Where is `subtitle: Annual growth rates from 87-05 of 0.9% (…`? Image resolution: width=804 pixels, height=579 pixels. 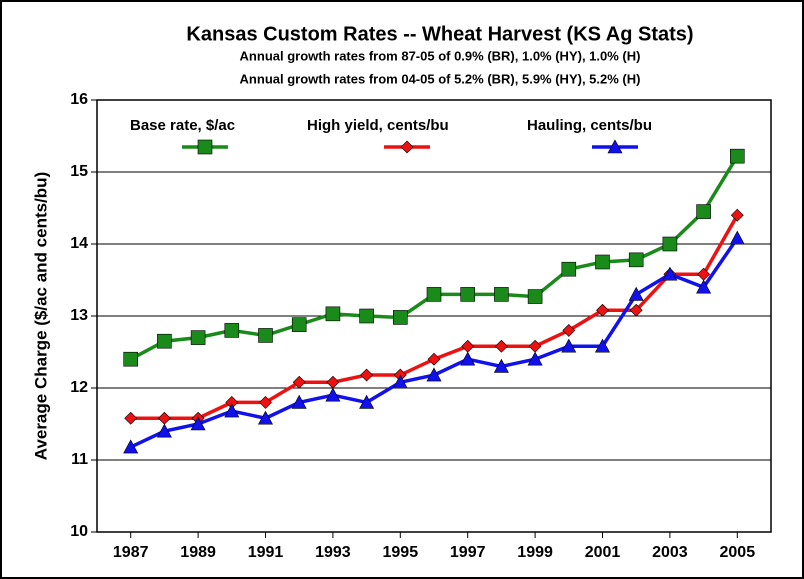 subtitle: Annual growth rates from 87-05 of 0.9% (… is located at coordinates (440, 55).